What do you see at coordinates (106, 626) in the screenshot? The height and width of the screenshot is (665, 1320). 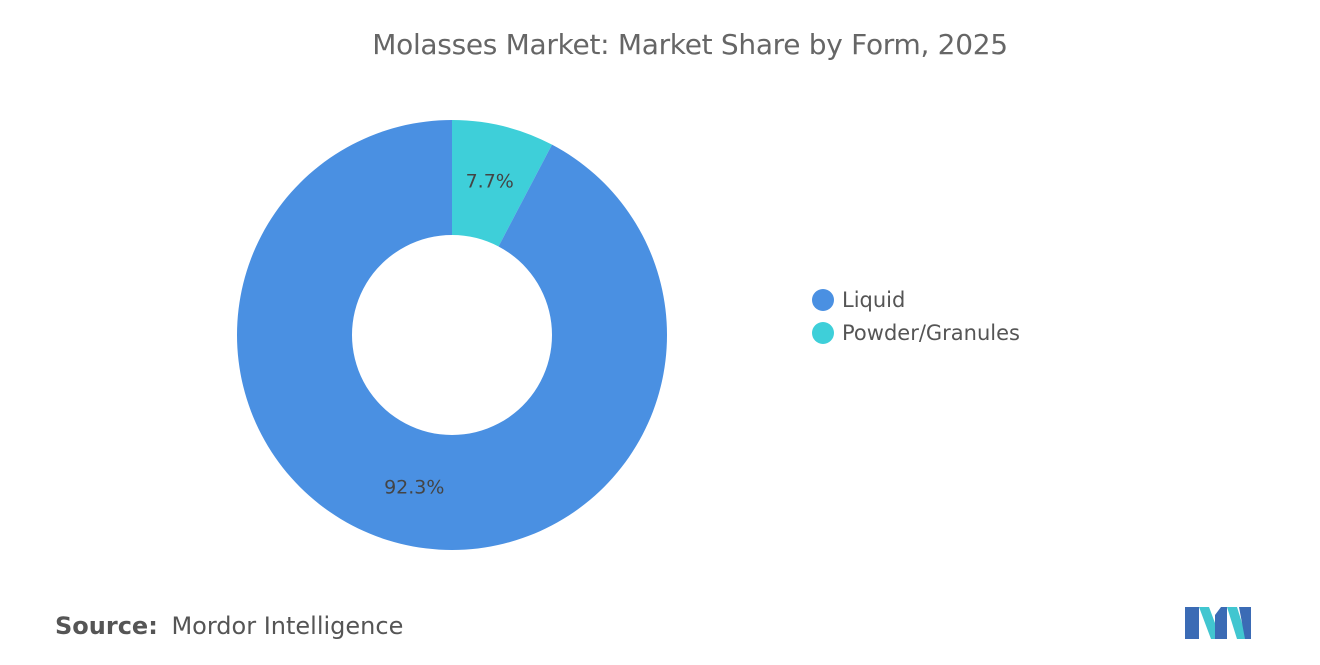 I see `source-prefix: Source:` at bounding box center [106, 626].